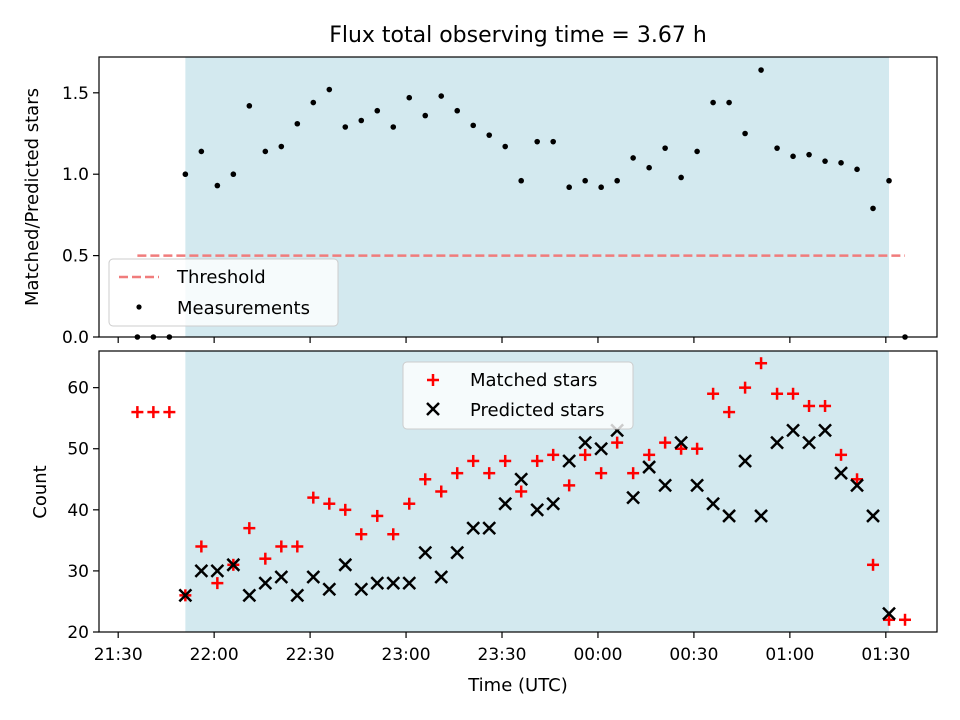 This screenshot has height=720, width=960. What do you see at coordinates (75, 175) in the screenshot?
I see `top-y-tick-label: 1.0` at bounding box center [75, 175].